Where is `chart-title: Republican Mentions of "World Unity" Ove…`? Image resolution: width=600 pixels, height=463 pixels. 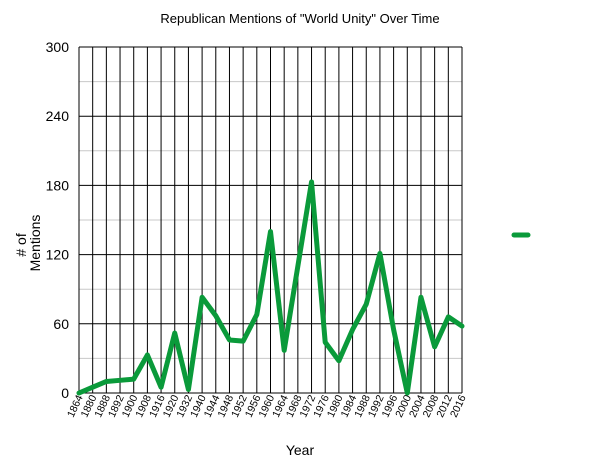 chart-title: Republican Mentions of "World Unity" Ove… is located at coordinates (299, 18).